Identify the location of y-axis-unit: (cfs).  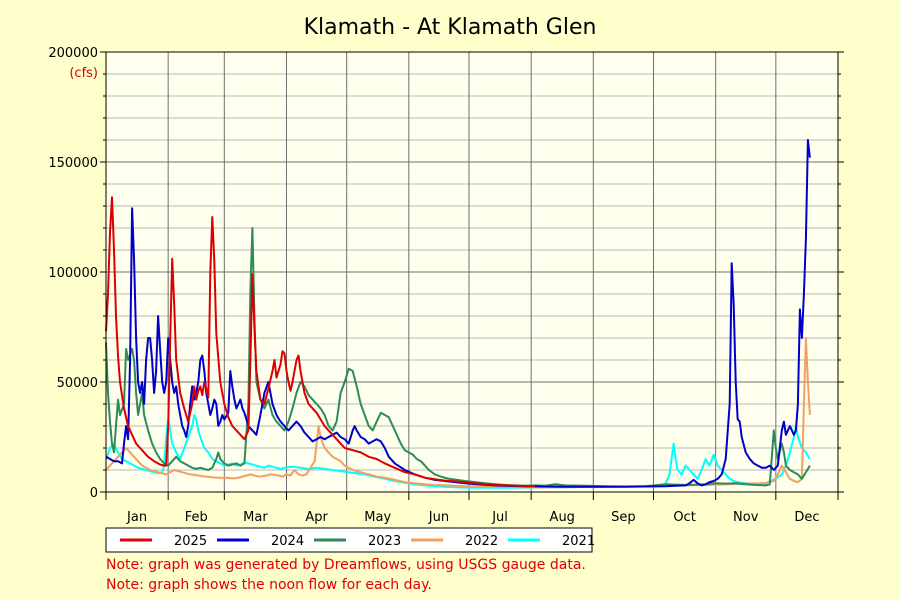
(83, 73).